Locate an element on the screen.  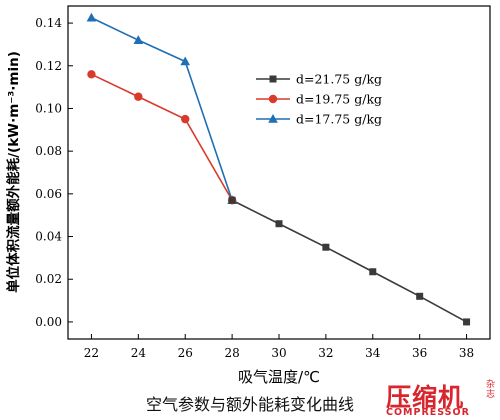
figure-caption: 空气参数与额外能耗变化曲线 is located at coordinates (249, 404).